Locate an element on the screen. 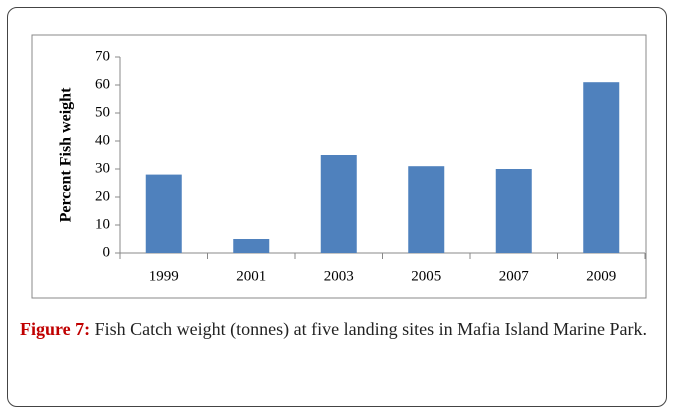 Image resolution: width=676 pixels, height=414 pixels. y-tick-label: 0 is located at coordinates (107, 252).